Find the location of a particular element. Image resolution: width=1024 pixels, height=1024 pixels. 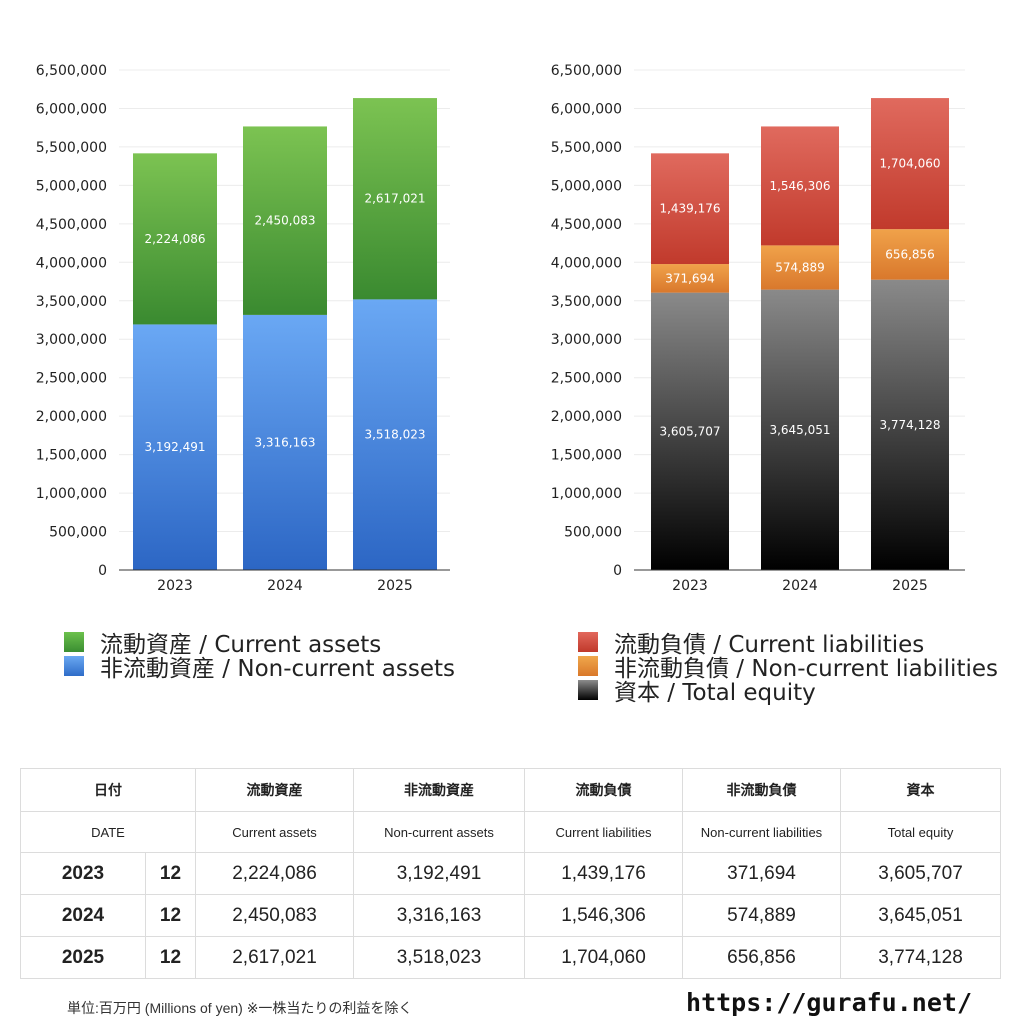

table-cell: 3,645,051 is located at coordinates (920, 915).